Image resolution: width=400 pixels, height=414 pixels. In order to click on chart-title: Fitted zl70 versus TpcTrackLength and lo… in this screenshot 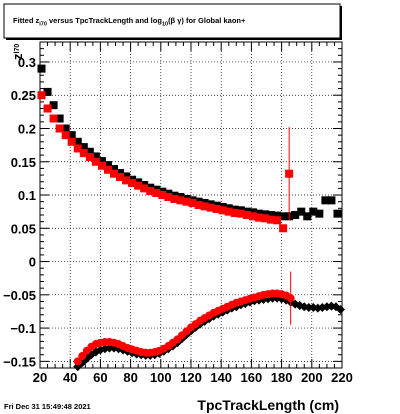, I will do `click(129, 22)`.